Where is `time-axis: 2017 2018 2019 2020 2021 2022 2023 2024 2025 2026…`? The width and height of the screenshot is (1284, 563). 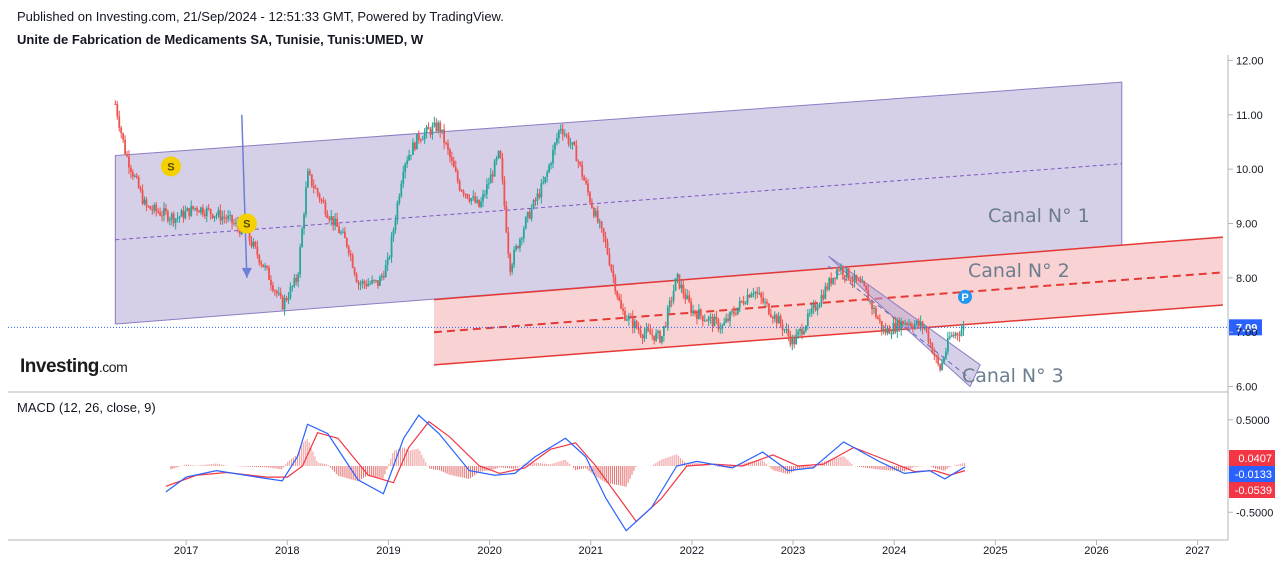
time-axis: 2017 2018 2019 2020 2021 2022 2023 2024 2025 2026… is located at coordinates (692, 548).